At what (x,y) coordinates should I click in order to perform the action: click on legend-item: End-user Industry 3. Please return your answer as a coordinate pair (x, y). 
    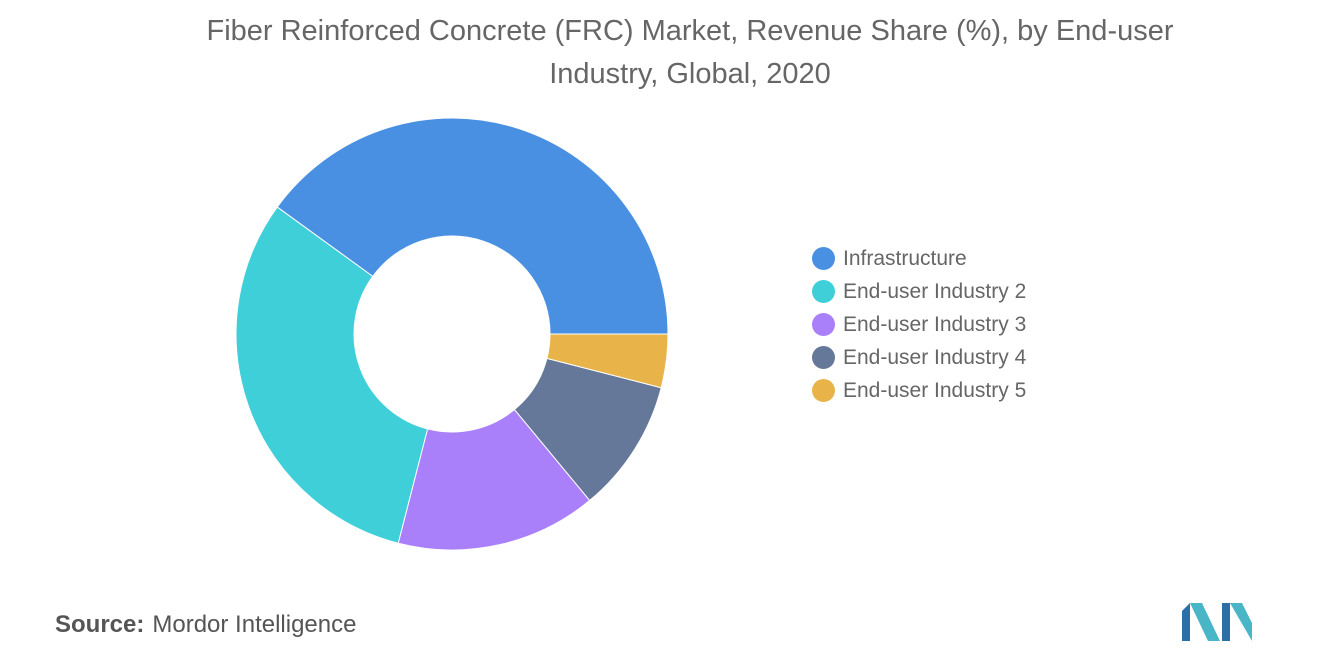
    Looking at the image, I should click on (919, 324).